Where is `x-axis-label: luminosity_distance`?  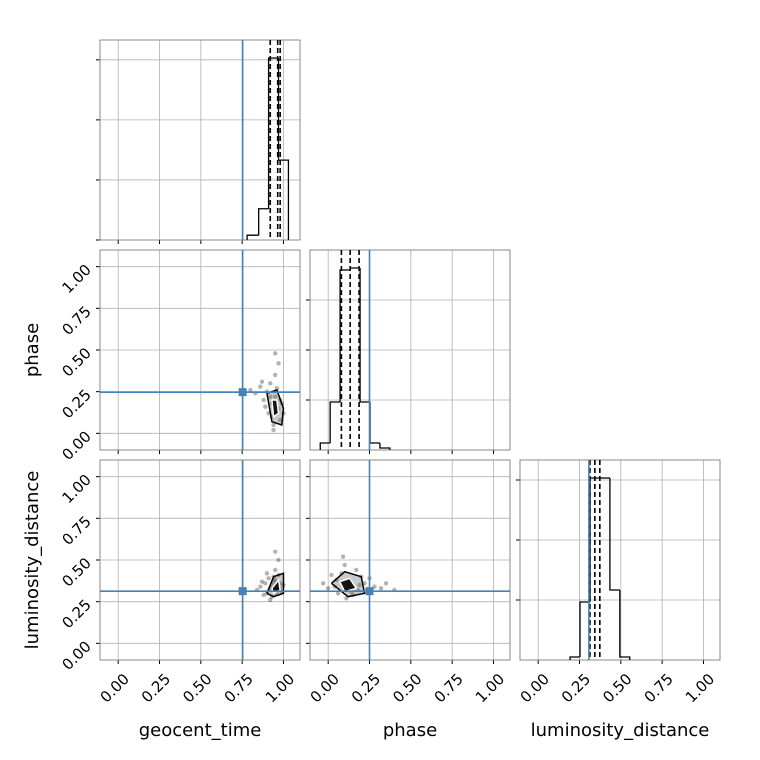 x-axis-label: luminosity_distance is located at coordinates (620, 730).